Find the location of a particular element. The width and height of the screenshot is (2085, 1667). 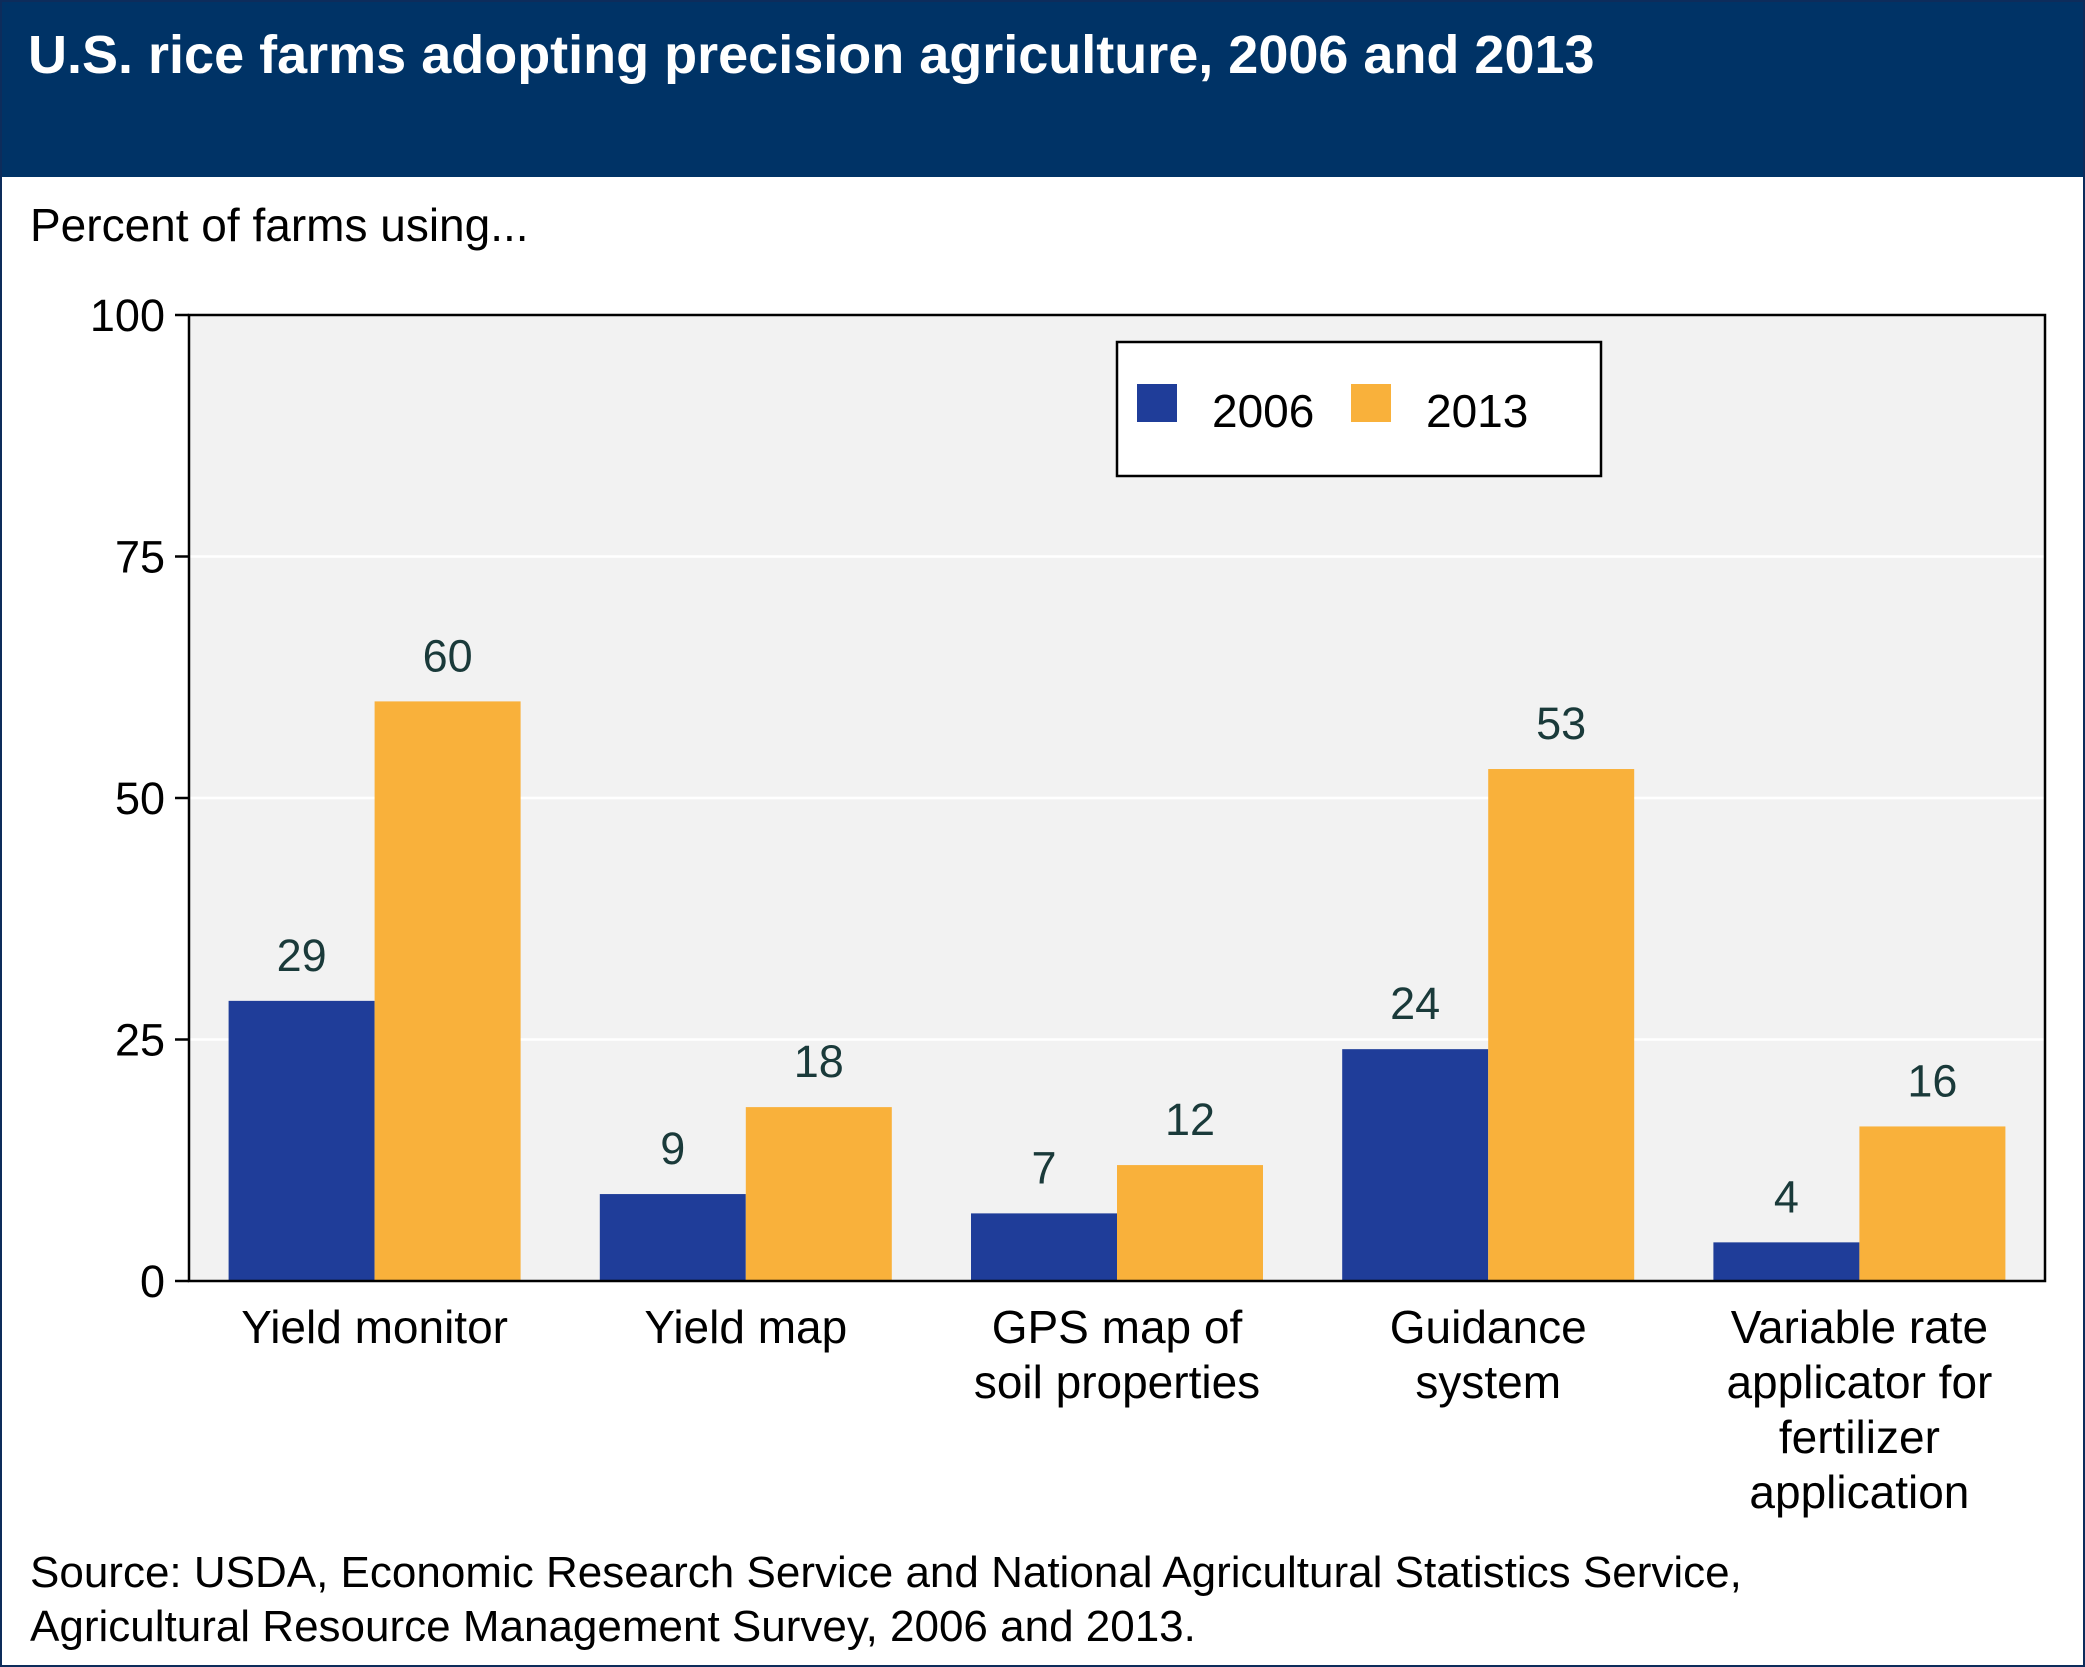

legend-swatch-2013 is located at coordinates (1371, 403).